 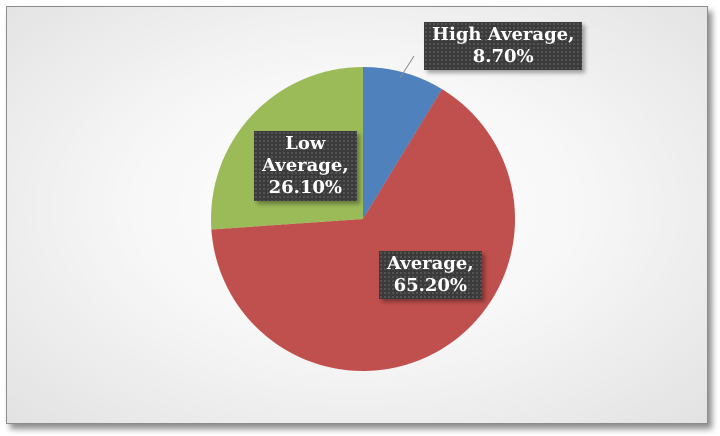 I want to click on data-label-high-average-line2: 8.70%, so click(x=503, y=56).